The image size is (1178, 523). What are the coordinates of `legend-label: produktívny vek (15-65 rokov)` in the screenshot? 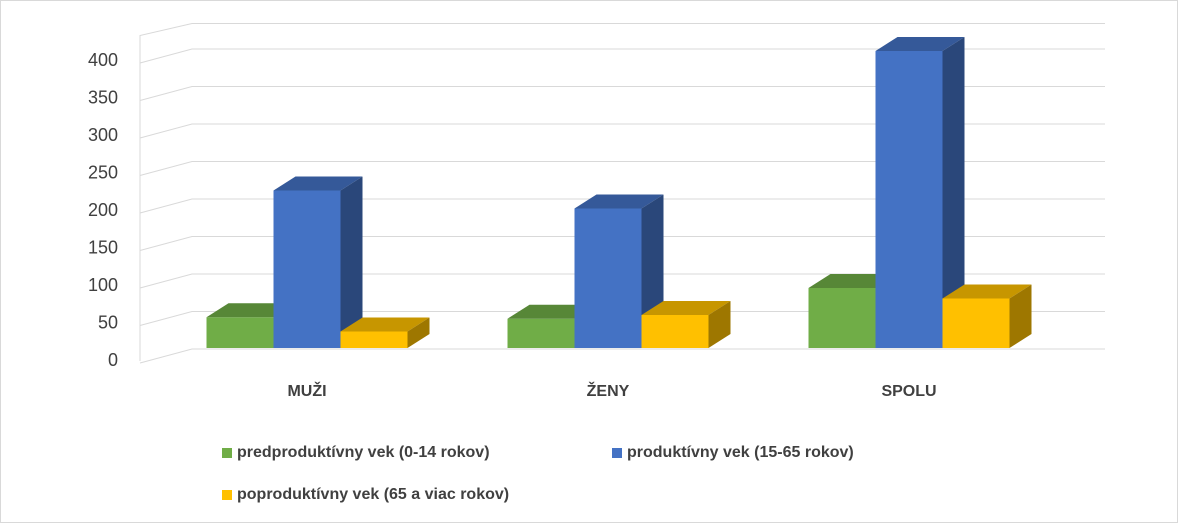 It's located at (740, 452).